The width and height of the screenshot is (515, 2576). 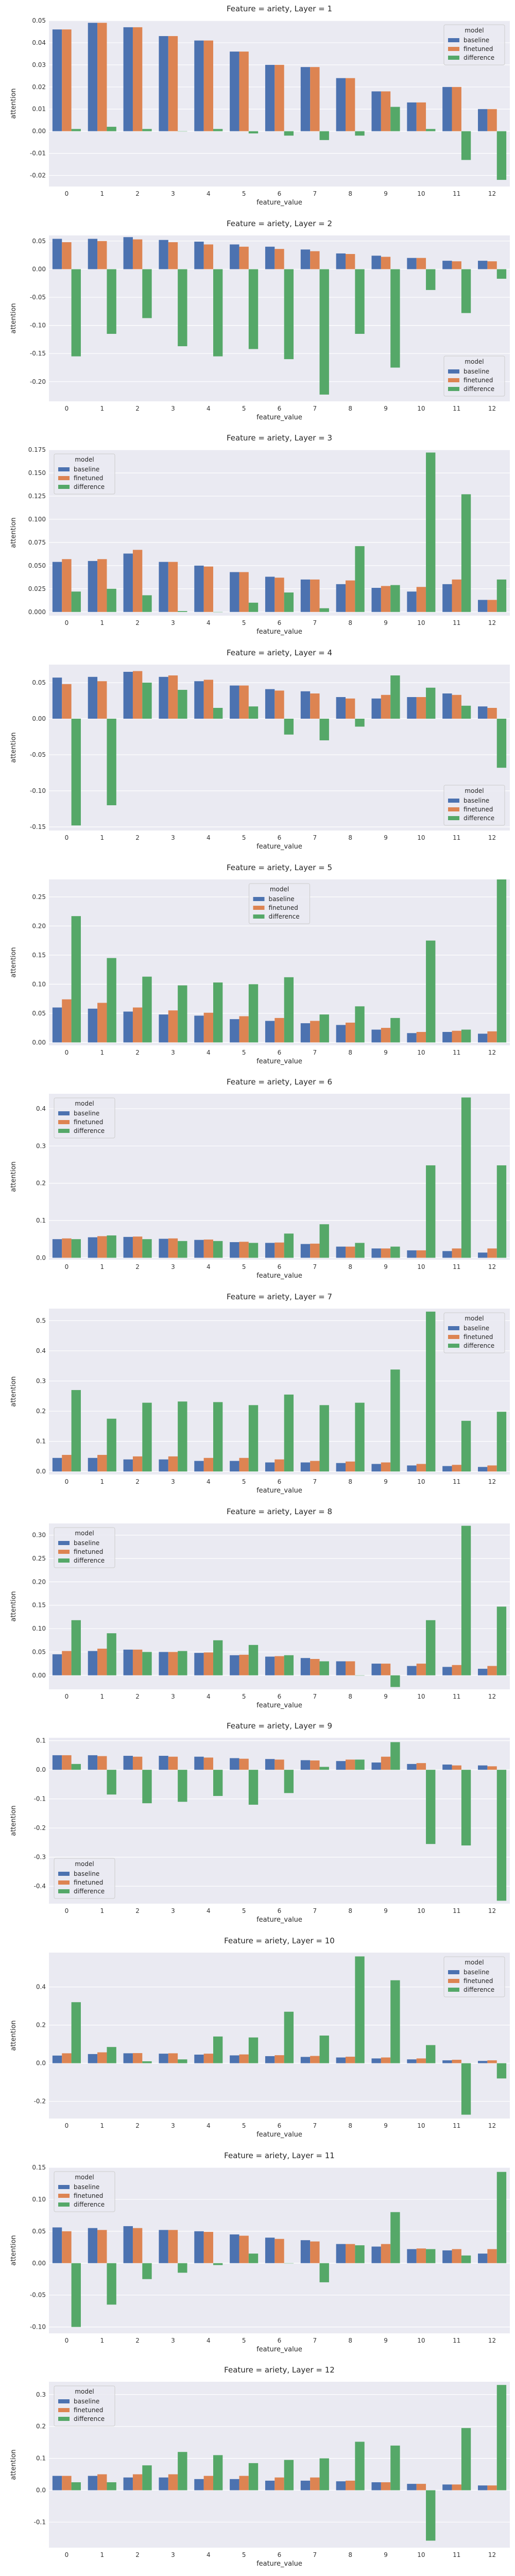 I want to click on y-tick-label: 0.30, so click(x=39, y=1534).